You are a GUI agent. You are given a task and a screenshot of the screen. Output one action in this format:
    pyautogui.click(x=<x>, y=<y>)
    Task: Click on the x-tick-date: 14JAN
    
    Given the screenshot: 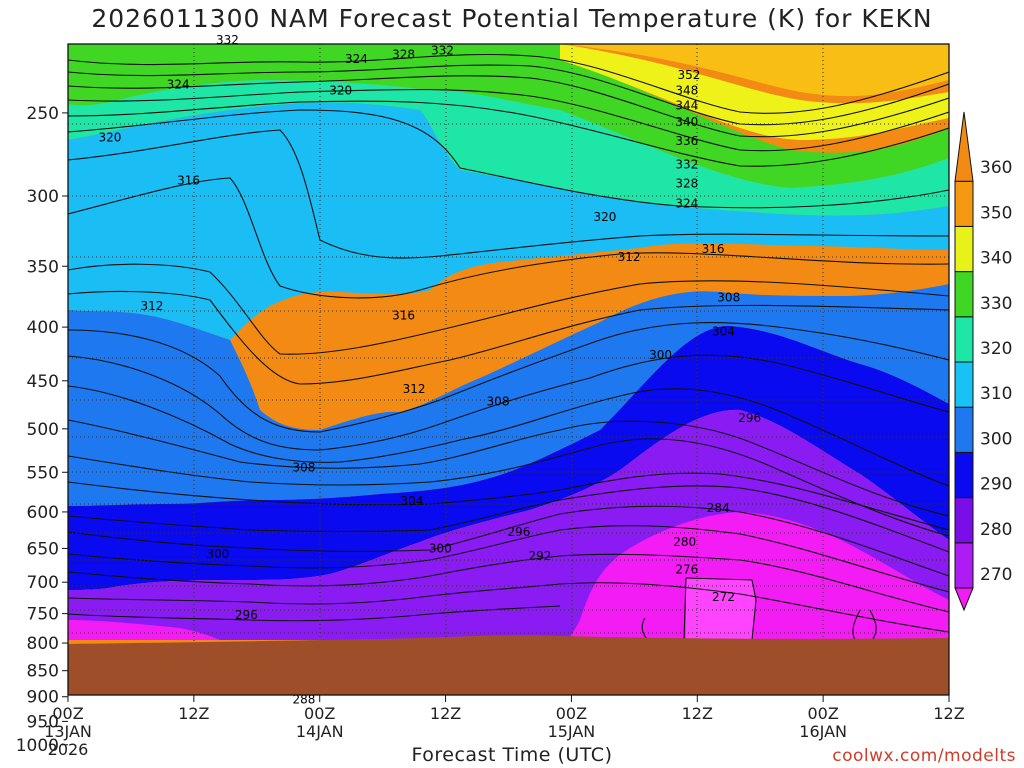 What is the action you would take?
    pyautogui.click(x=320, y=731)
    